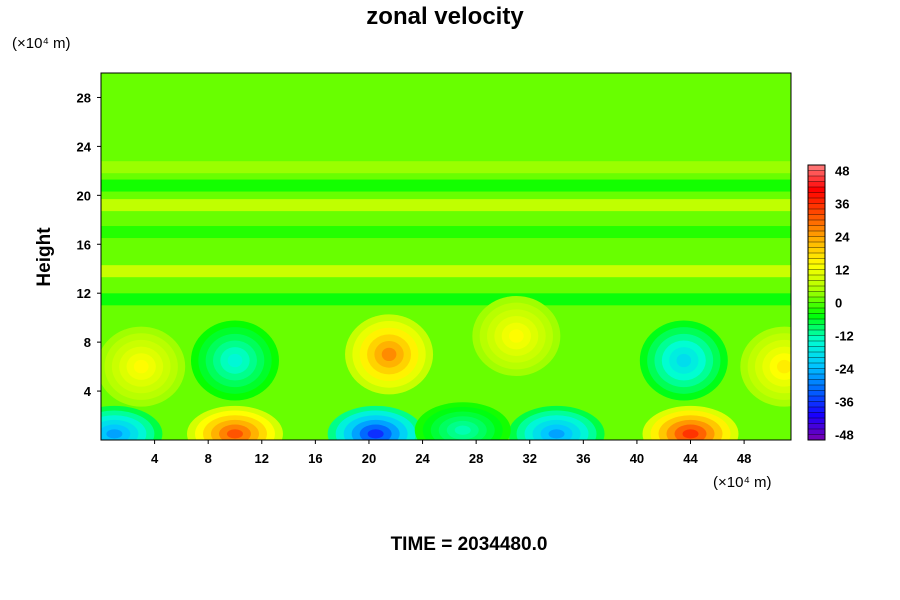 The image size is (900, 600). I want to click on x-tick-label: 28, so click(476, 458).